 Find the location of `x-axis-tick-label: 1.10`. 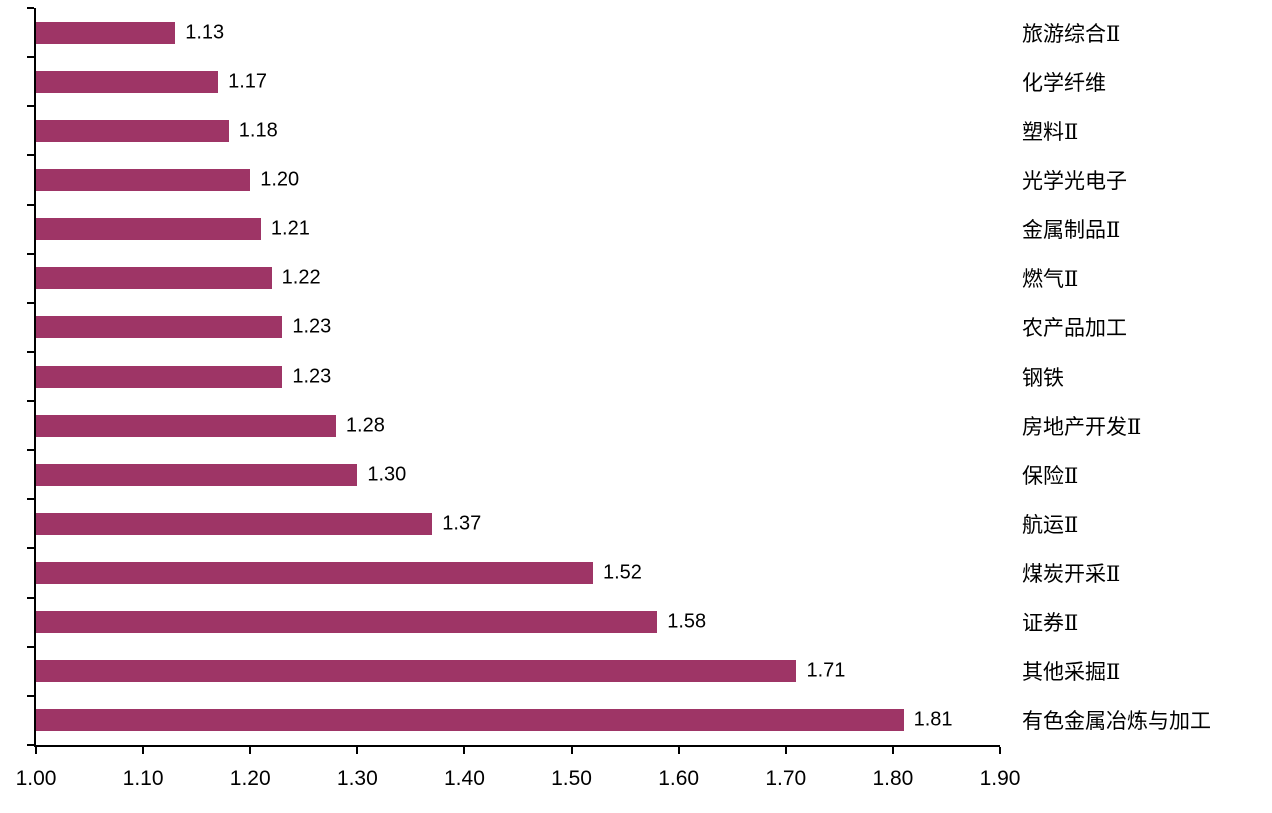

x-axis-tick-label: 1.10 is located at coordinates (143, 778).